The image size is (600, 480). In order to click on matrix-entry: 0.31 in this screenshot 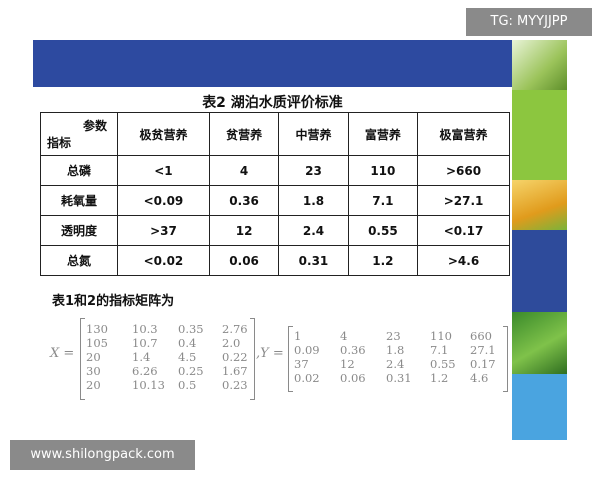, I will do `click(399, 378)`.